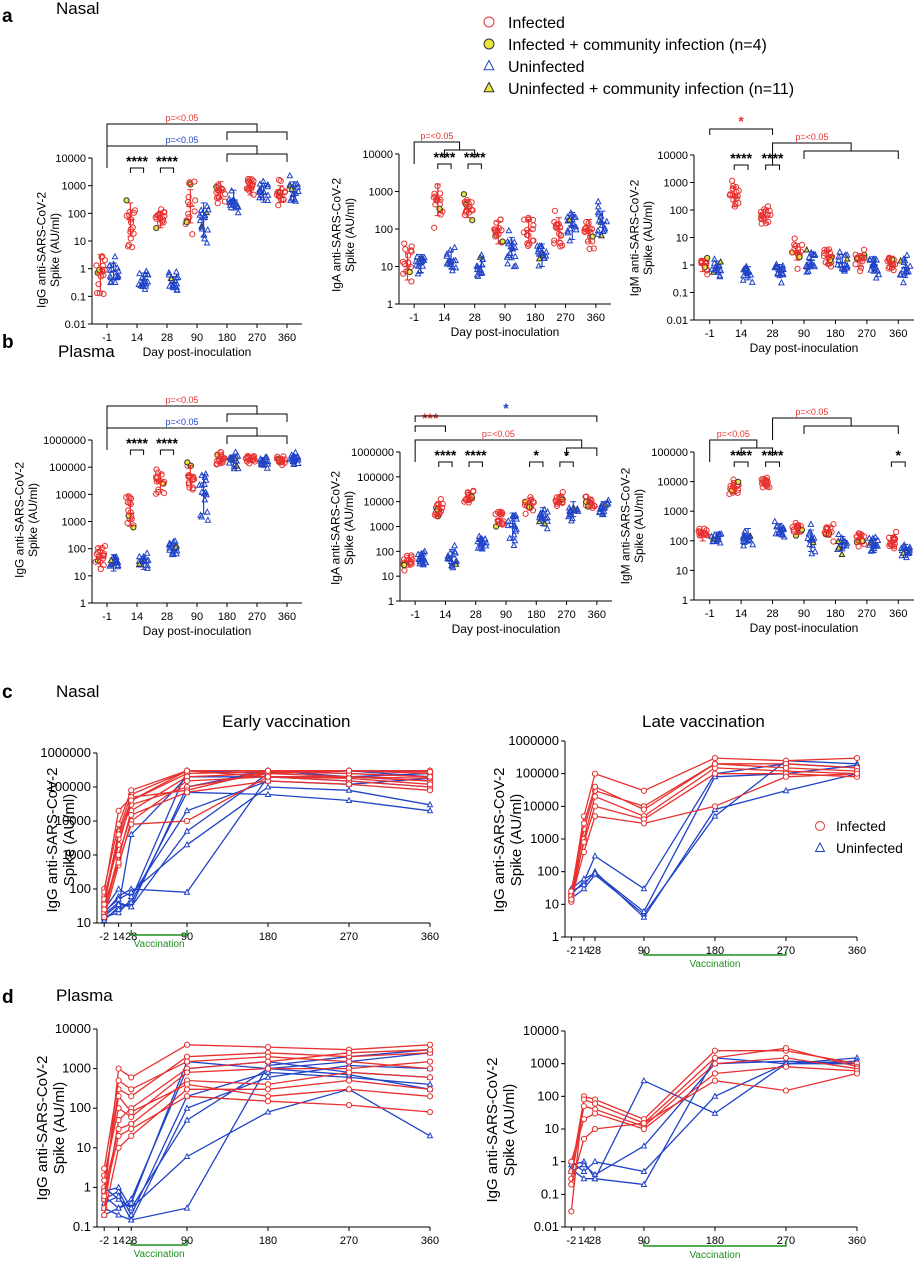 This screenshot has height=1280, width=922. I want to click on pvalue-bracket, so click(582, 451).